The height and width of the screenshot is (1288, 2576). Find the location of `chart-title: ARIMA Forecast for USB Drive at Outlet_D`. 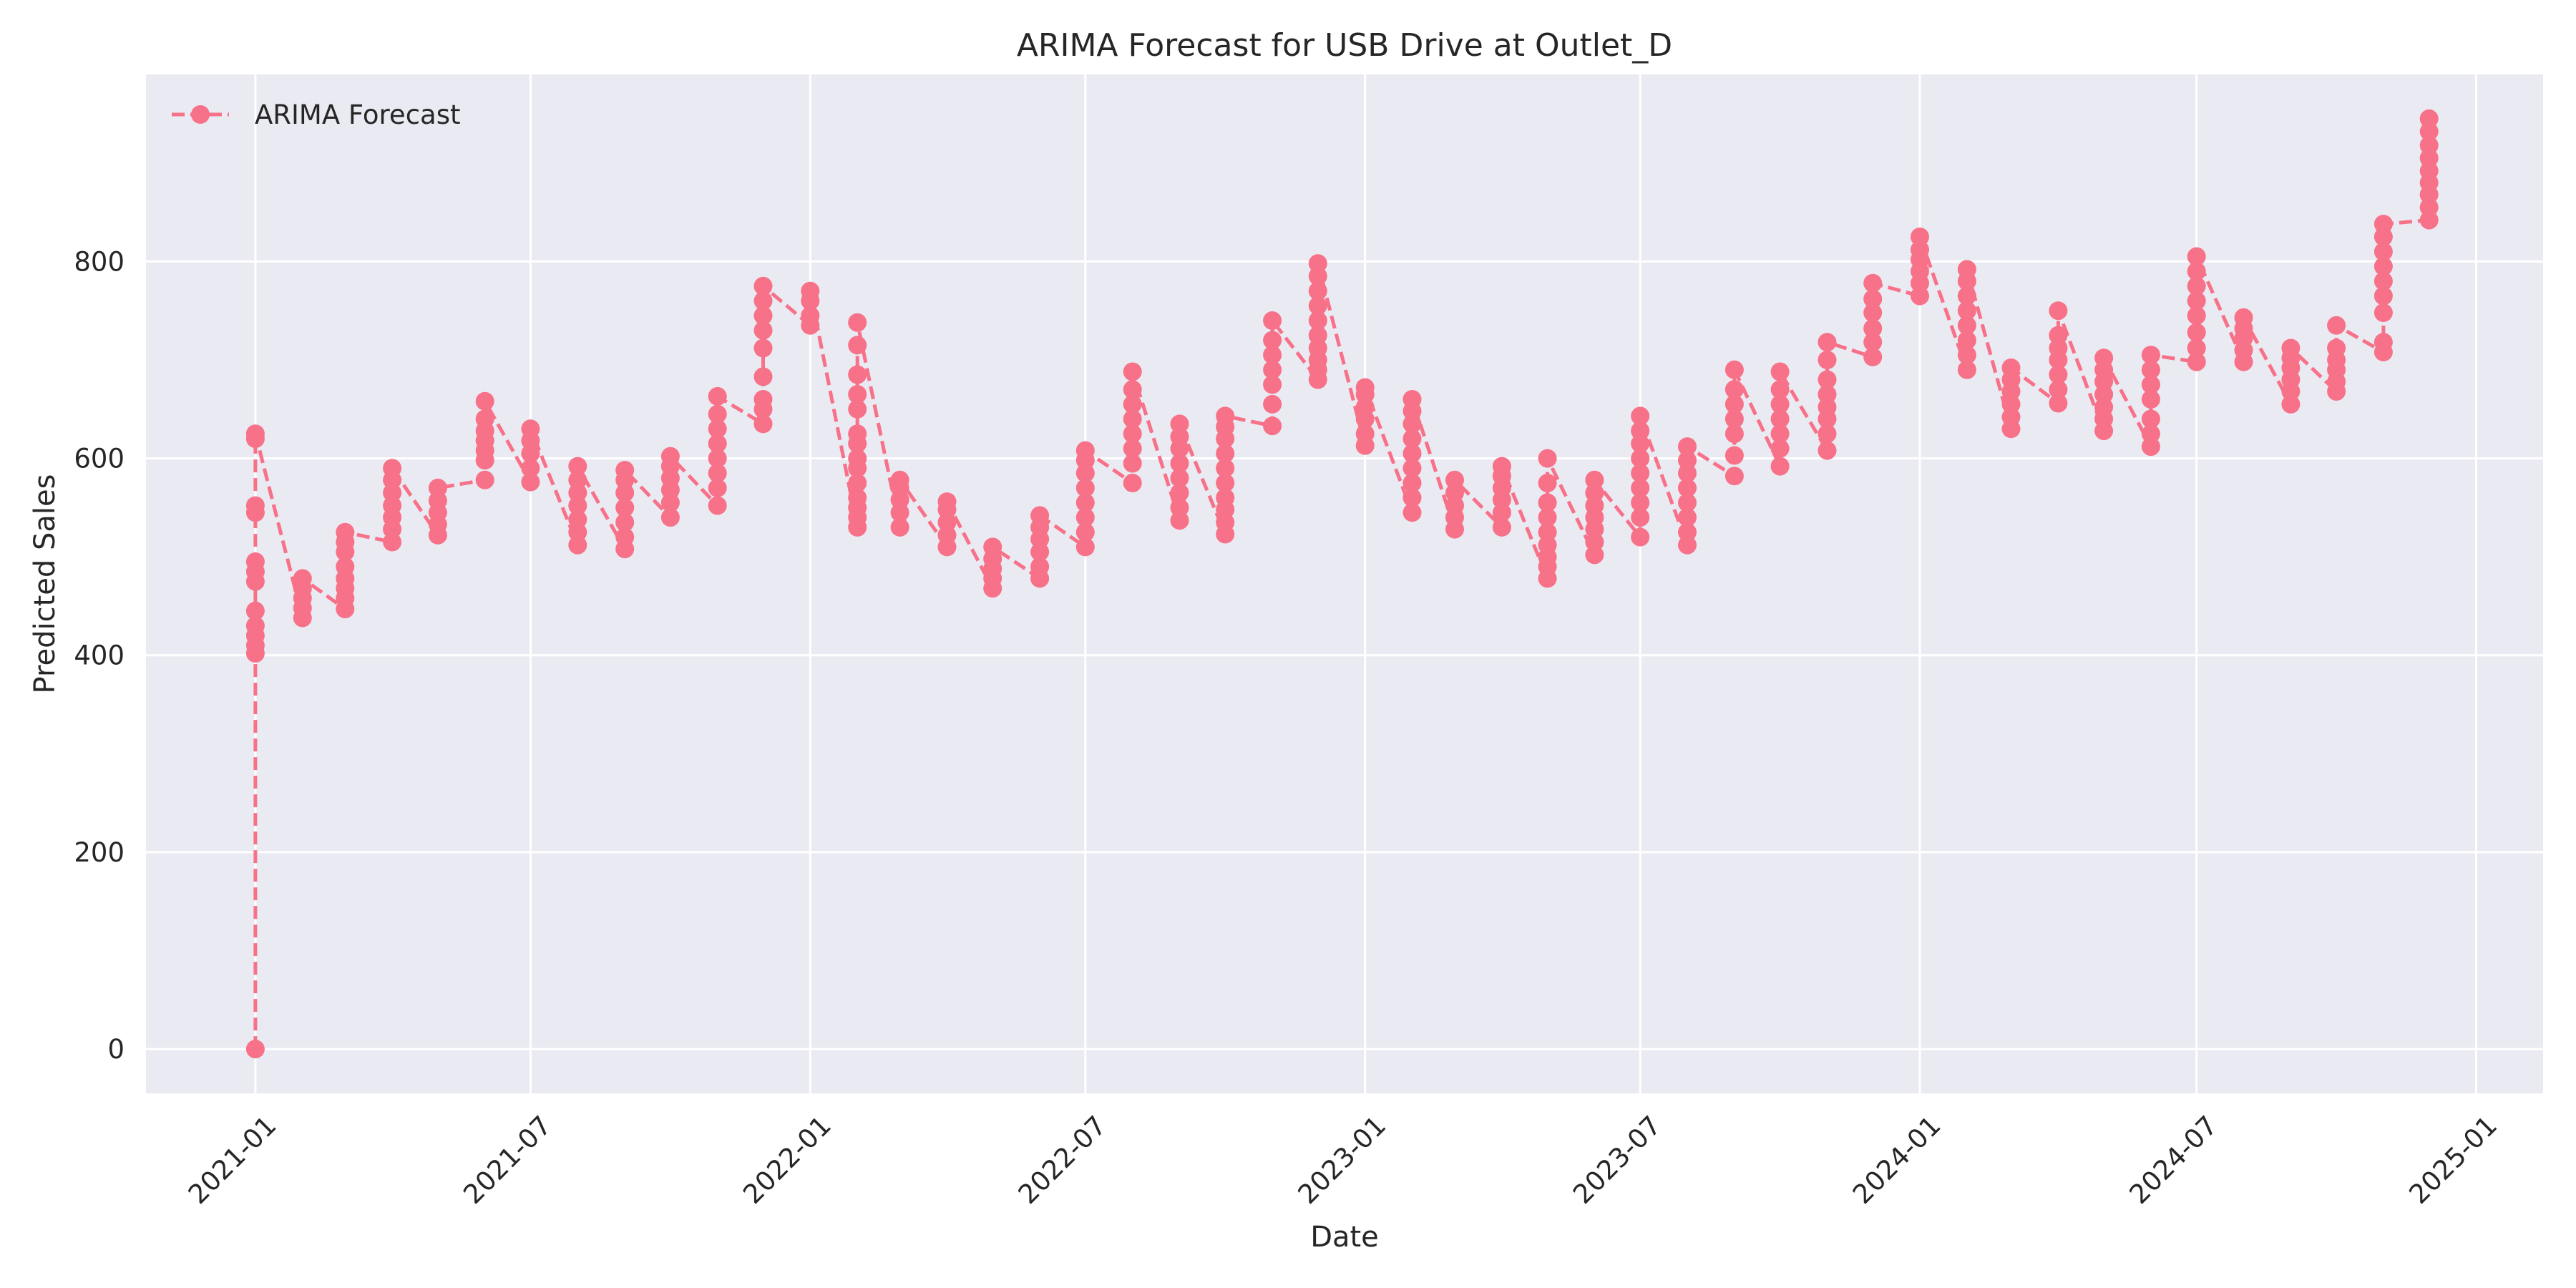

chart-title: ARIMA Forecast for USB Drive at Outlet_D is located at coordinates (1344, 45).